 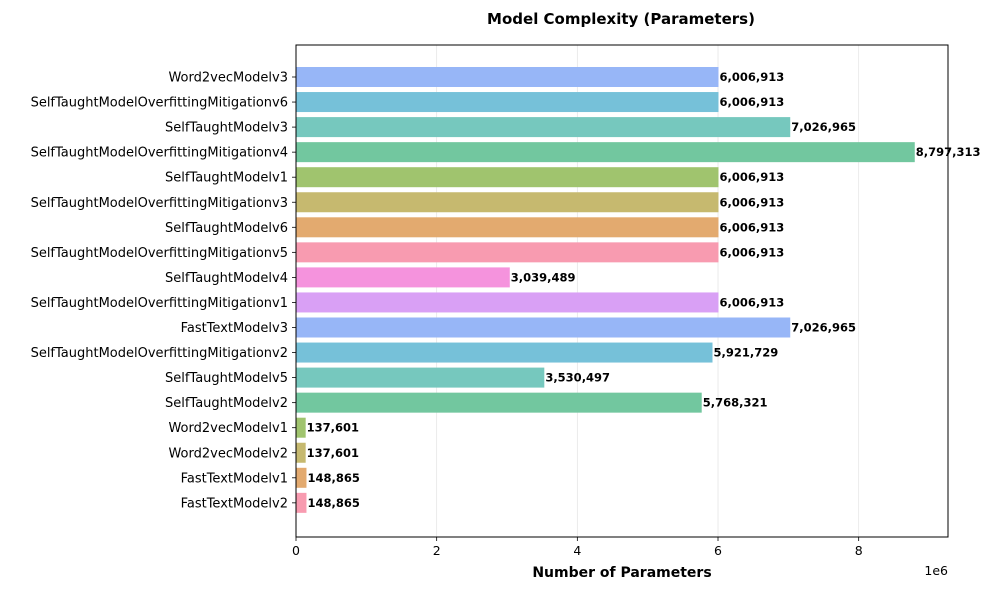 I want to click on x-tick-label: 8, so click(x=859, y=550).